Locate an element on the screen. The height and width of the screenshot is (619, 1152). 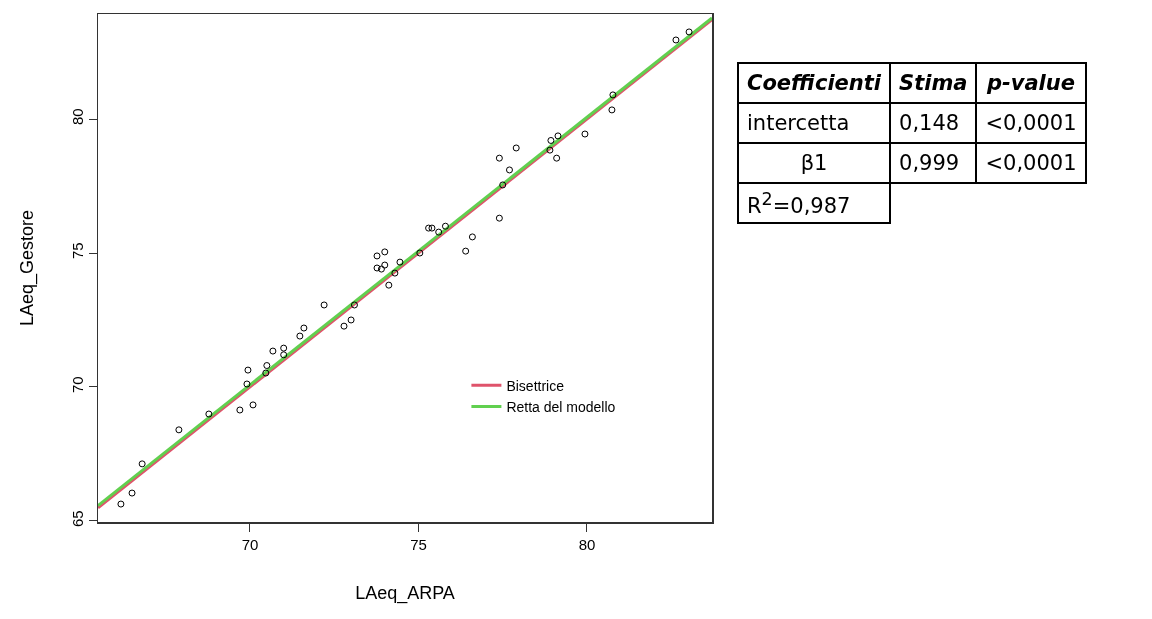
x-tick-label: 70 is located at coordinates (250, 544).